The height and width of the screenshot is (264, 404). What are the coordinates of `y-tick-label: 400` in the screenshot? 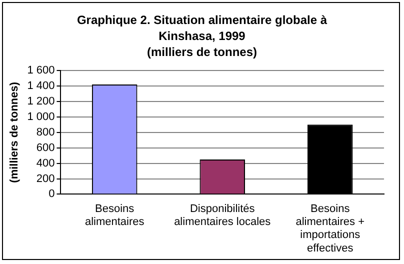 It's located at (45, 163).